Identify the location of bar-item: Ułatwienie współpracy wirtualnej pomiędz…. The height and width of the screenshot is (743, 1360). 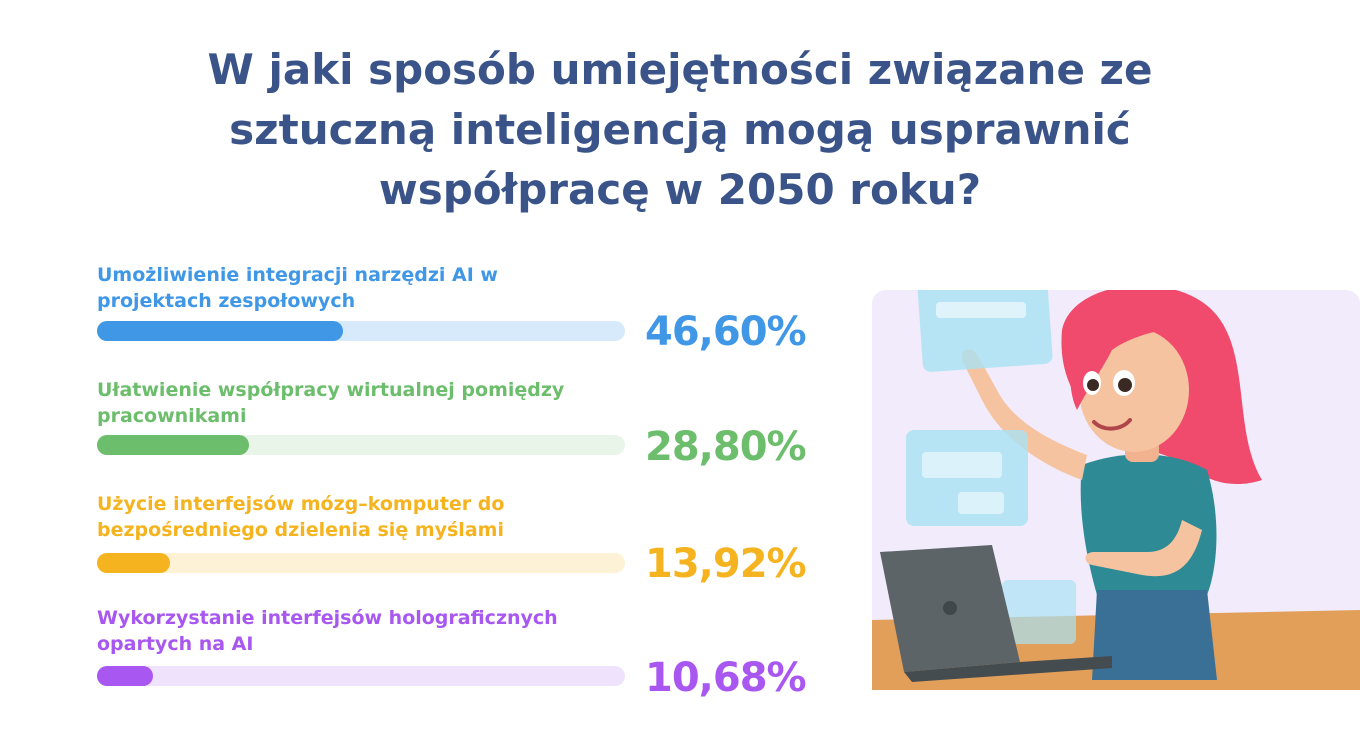
(467, 423).